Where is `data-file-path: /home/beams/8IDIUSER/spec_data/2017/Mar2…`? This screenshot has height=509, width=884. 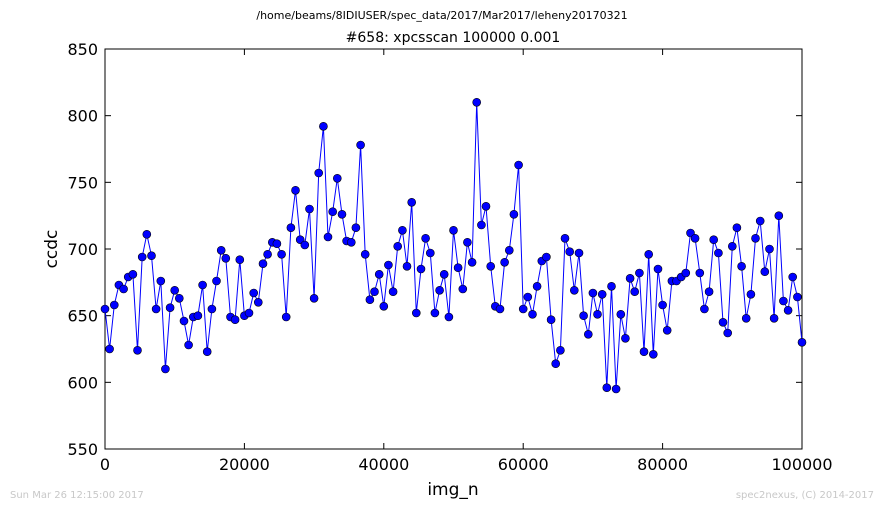
data-file-path: /home/beams/8IDIUSER/spec_data/2017/Mar2… is located at coordinates (441, 15).